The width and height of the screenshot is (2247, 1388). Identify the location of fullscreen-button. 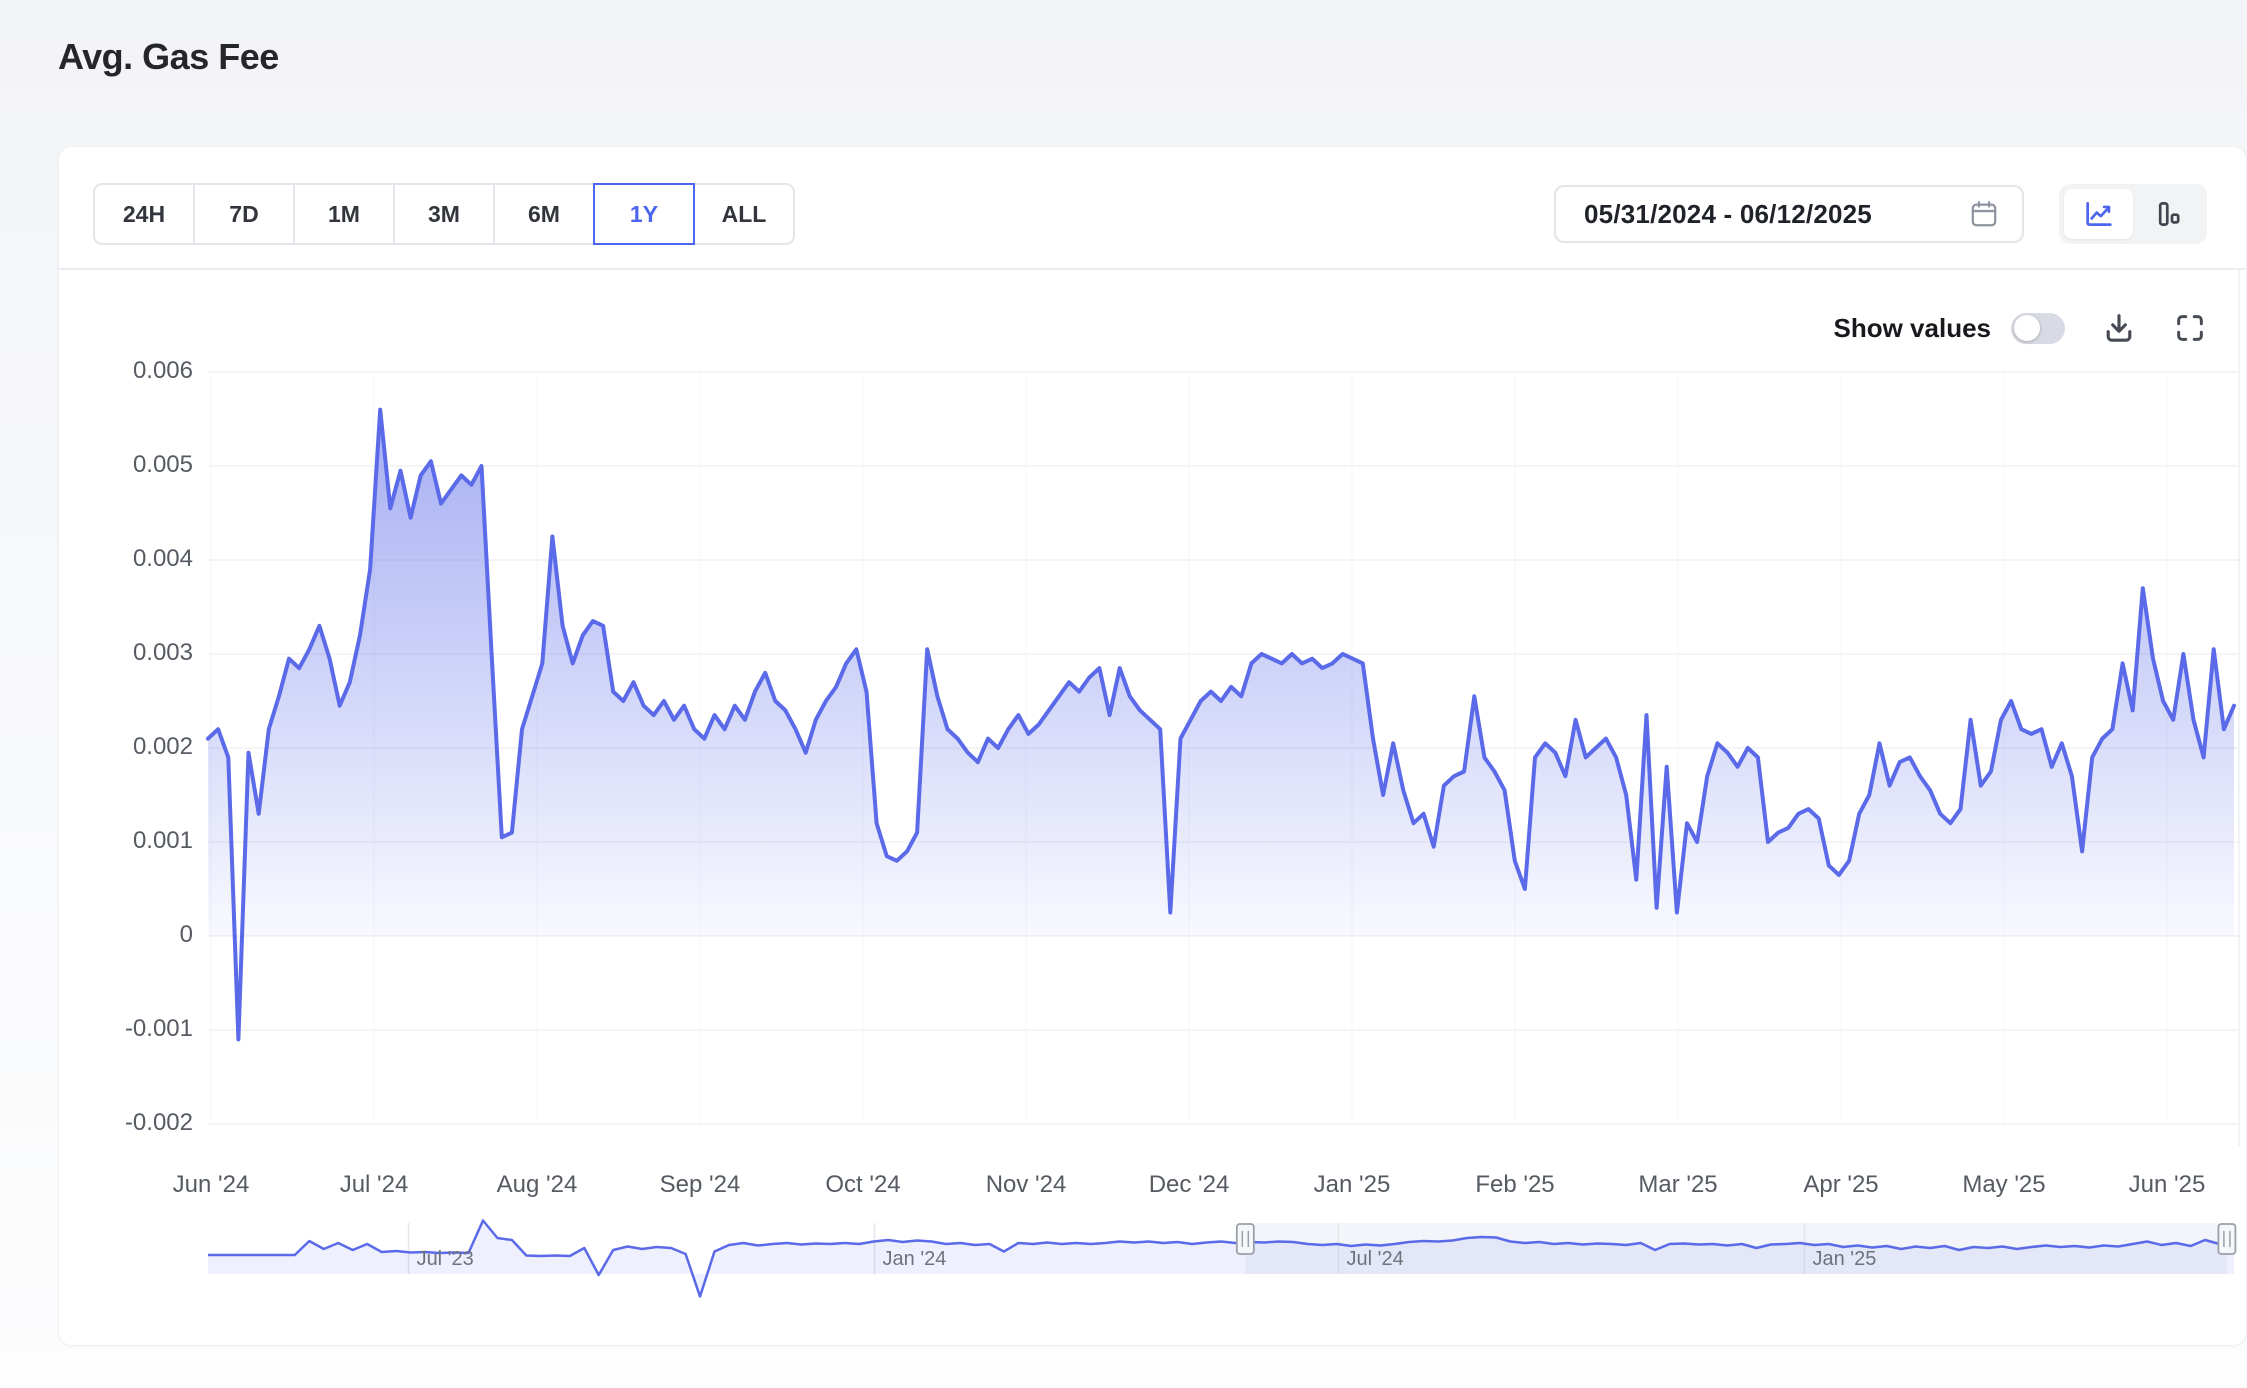
(2190, 328).